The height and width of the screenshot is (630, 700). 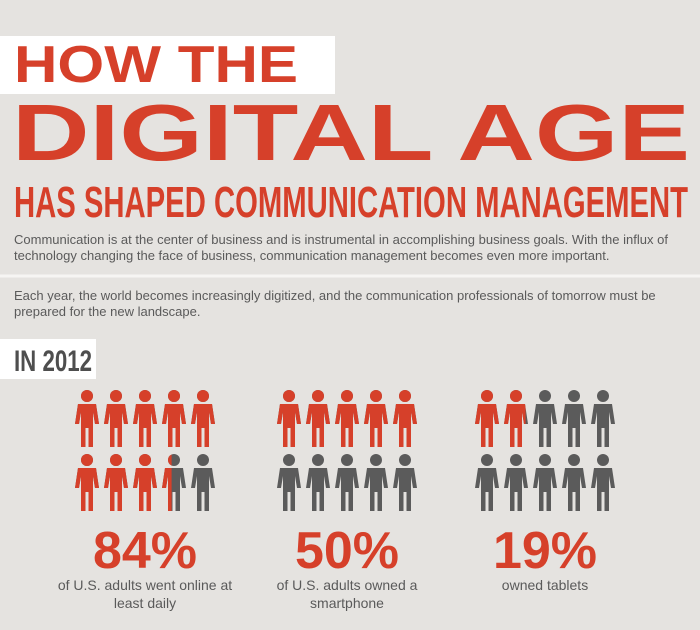 I want to click on stat-caption: of U.S. adults owned a smartphone, so click(x=347, y=594).